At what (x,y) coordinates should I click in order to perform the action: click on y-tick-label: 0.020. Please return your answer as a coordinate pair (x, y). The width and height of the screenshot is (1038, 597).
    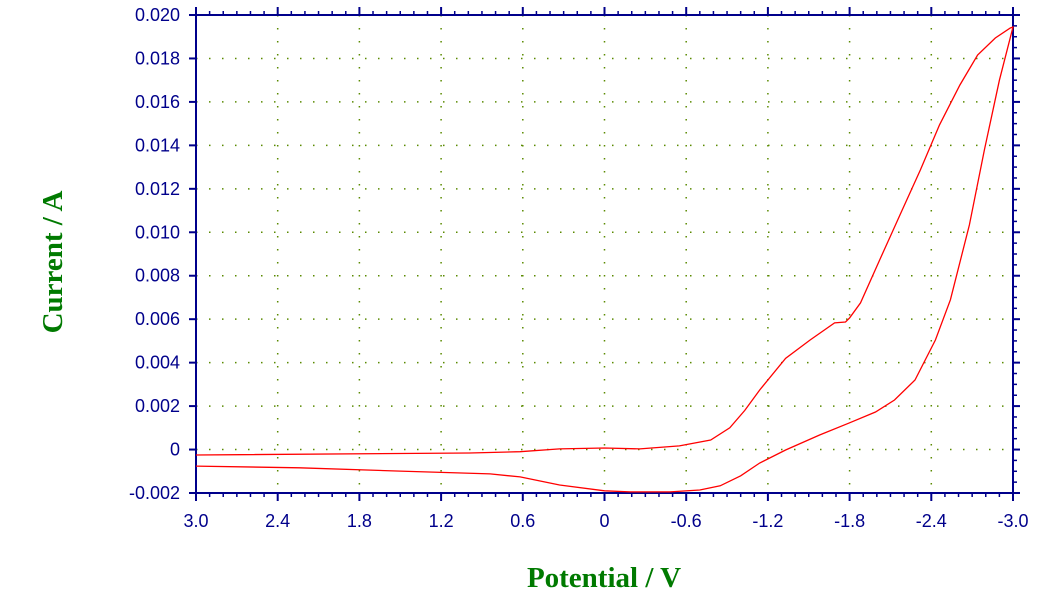
    Looking at the image, I should click on (157, 15).